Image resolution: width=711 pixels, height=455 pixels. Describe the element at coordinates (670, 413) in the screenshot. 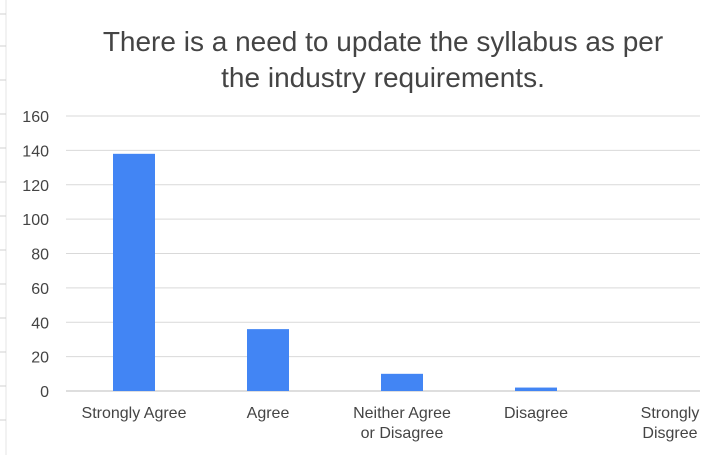

I see `x-tick-label: Strongly` at that location.